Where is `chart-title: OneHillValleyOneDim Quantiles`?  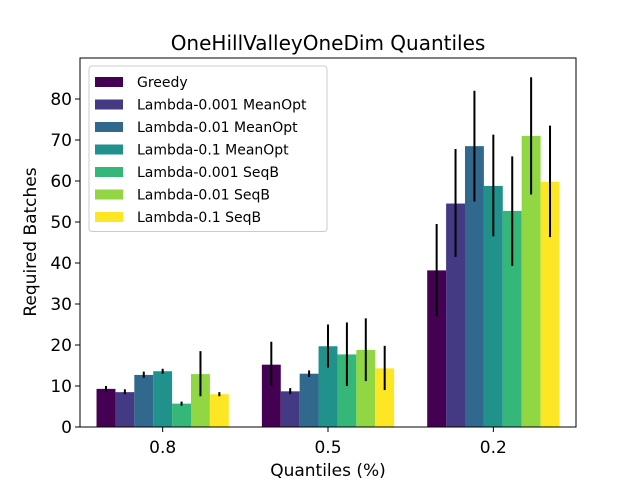 chart-title: OneHillValleyOneDim Quantiles is located at coordinates (328, 43).